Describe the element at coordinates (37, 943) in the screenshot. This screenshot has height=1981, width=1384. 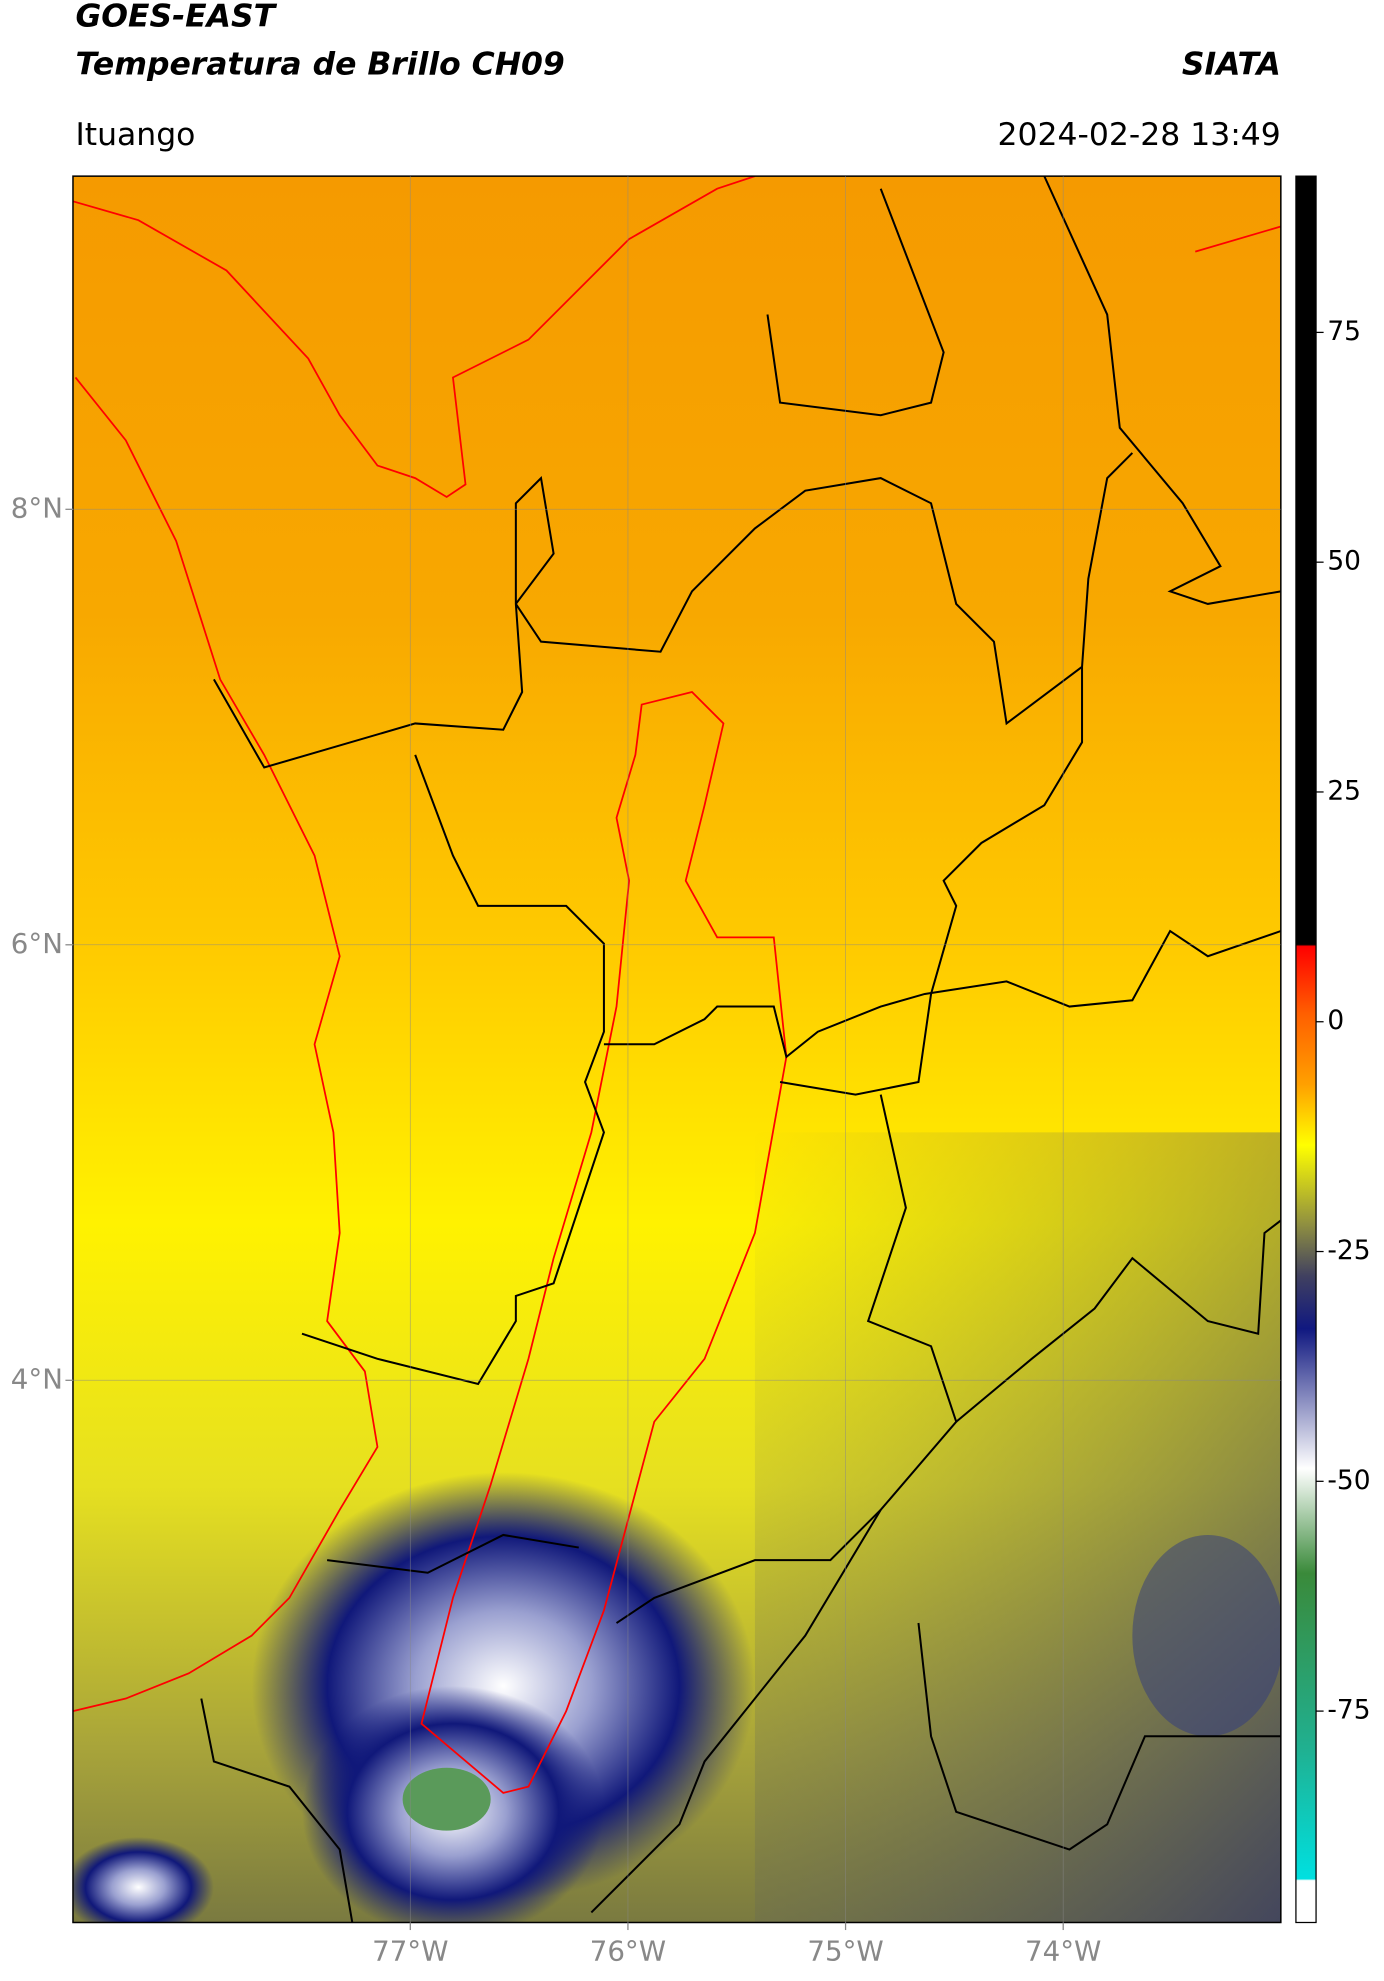
I see `y-tick-label: 6°N` at that location.